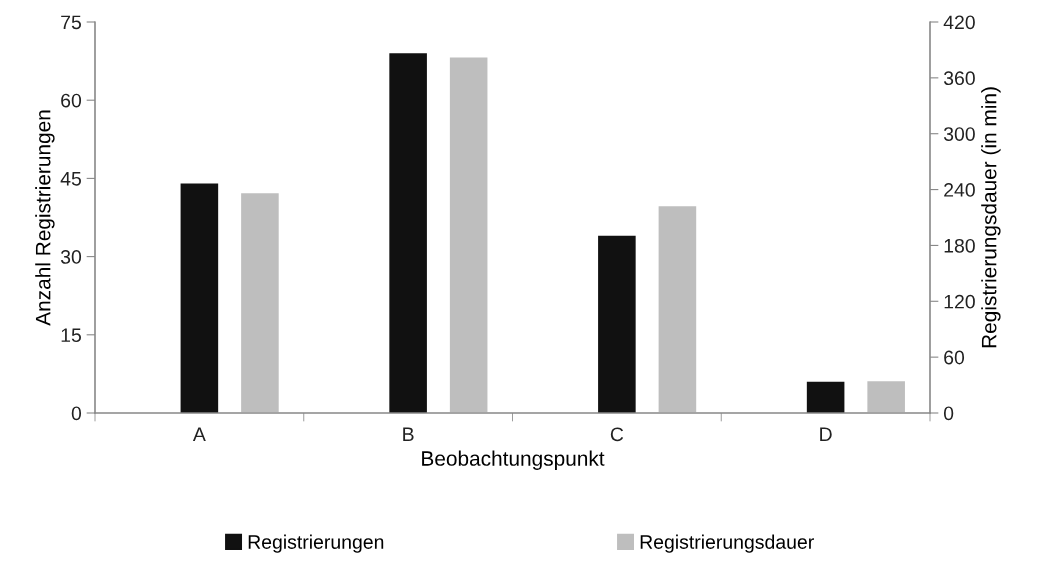  I want to click on y2-tick-label: 0, so click(948, 413).